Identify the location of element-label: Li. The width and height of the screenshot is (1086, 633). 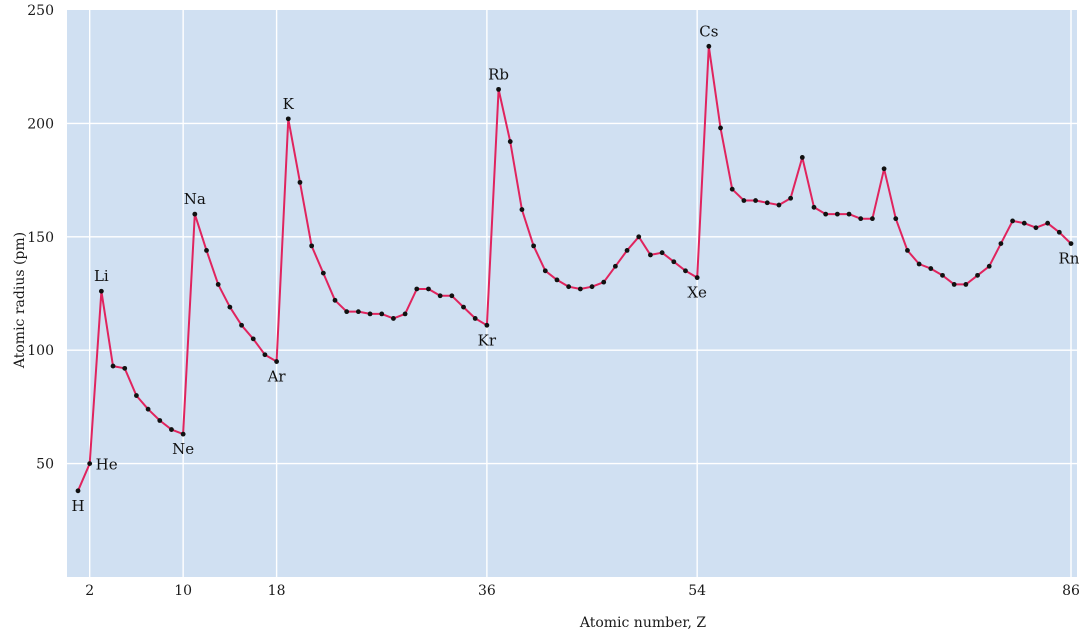
(101, 276).